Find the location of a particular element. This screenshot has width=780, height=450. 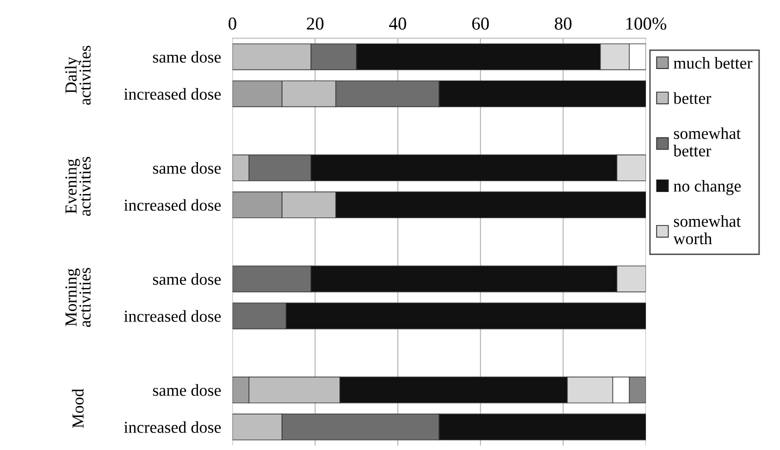

text: Daily activities is located at coordinates (77, 75).